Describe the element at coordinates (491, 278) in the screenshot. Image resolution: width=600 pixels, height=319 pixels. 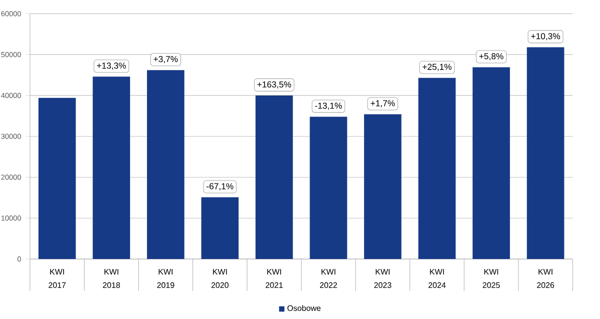
I see `x-tick-label: KWI 2025` at that location.